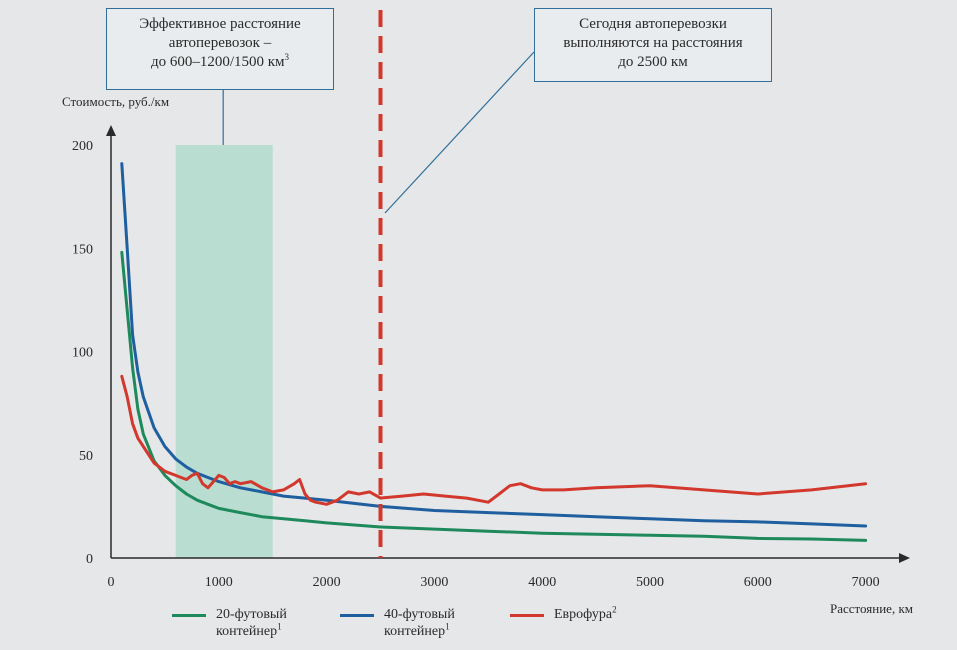  Describe the element at coordinates (758, 582) in the screenshot. I see `x-tick-label: 6000` at that location.